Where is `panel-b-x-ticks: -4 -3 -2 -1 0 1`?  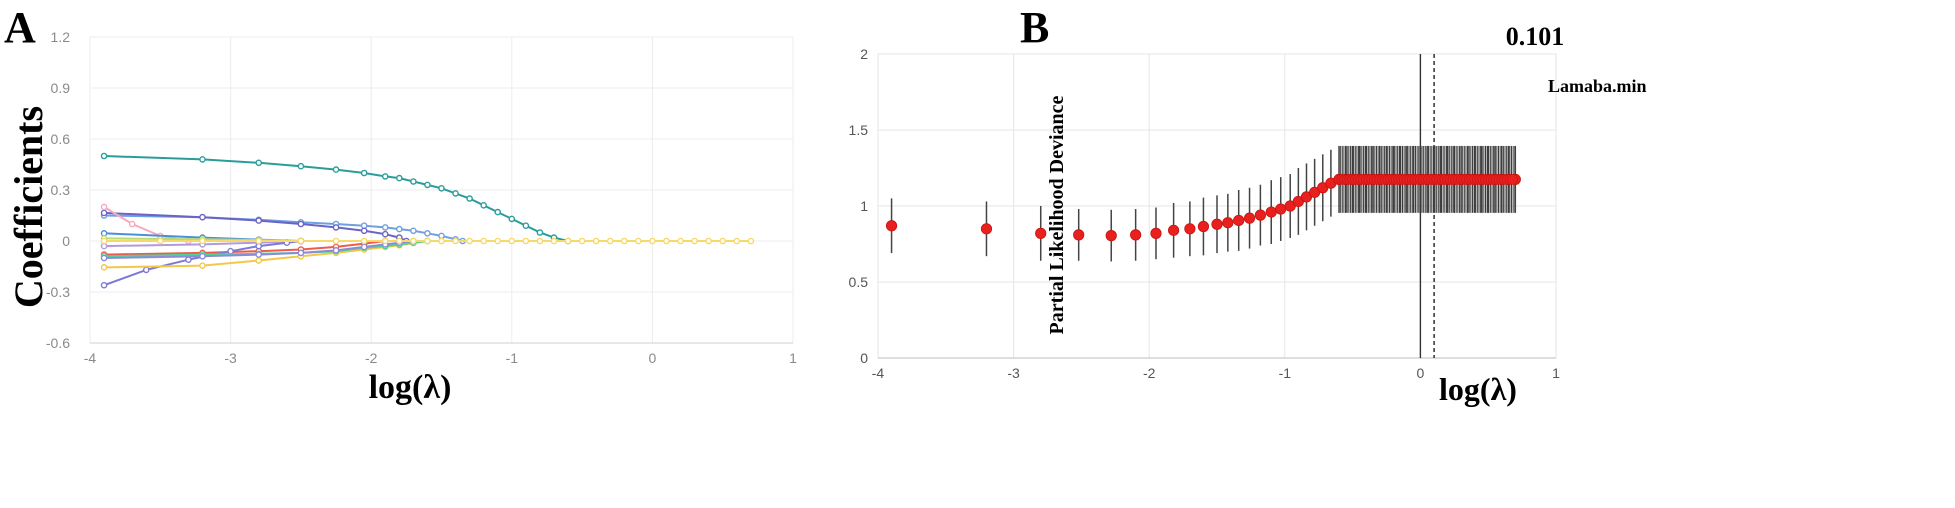 panel-b-x-ticks: -4 -3 -2 -1 0 1 is located at coordinates (1216, 373).